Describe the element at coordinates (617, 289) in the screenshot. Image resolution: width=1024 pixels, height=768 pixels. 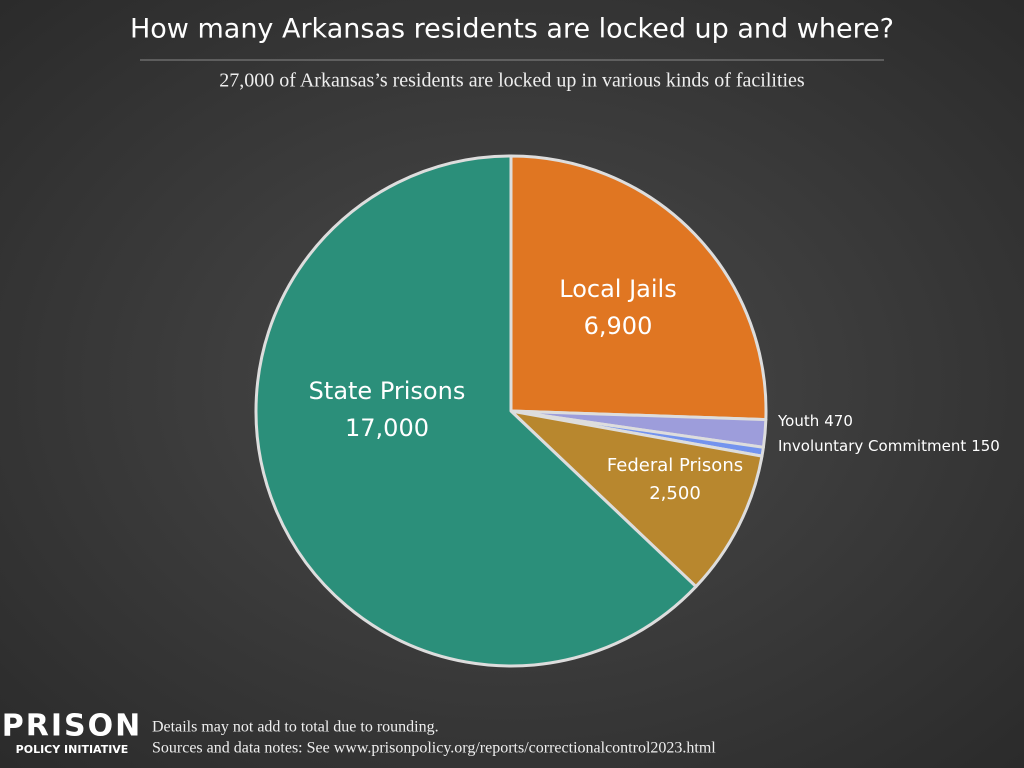
I see `slice-label: Local Jails` at that location.